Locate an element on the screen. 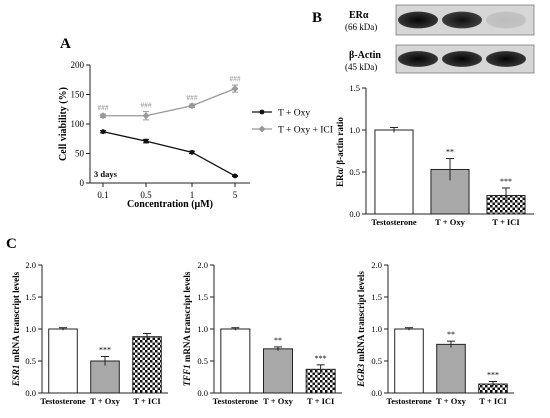 The image size is (550, 418). y-axis-title: Cell viability (%) is located at coordinates (63, 124).